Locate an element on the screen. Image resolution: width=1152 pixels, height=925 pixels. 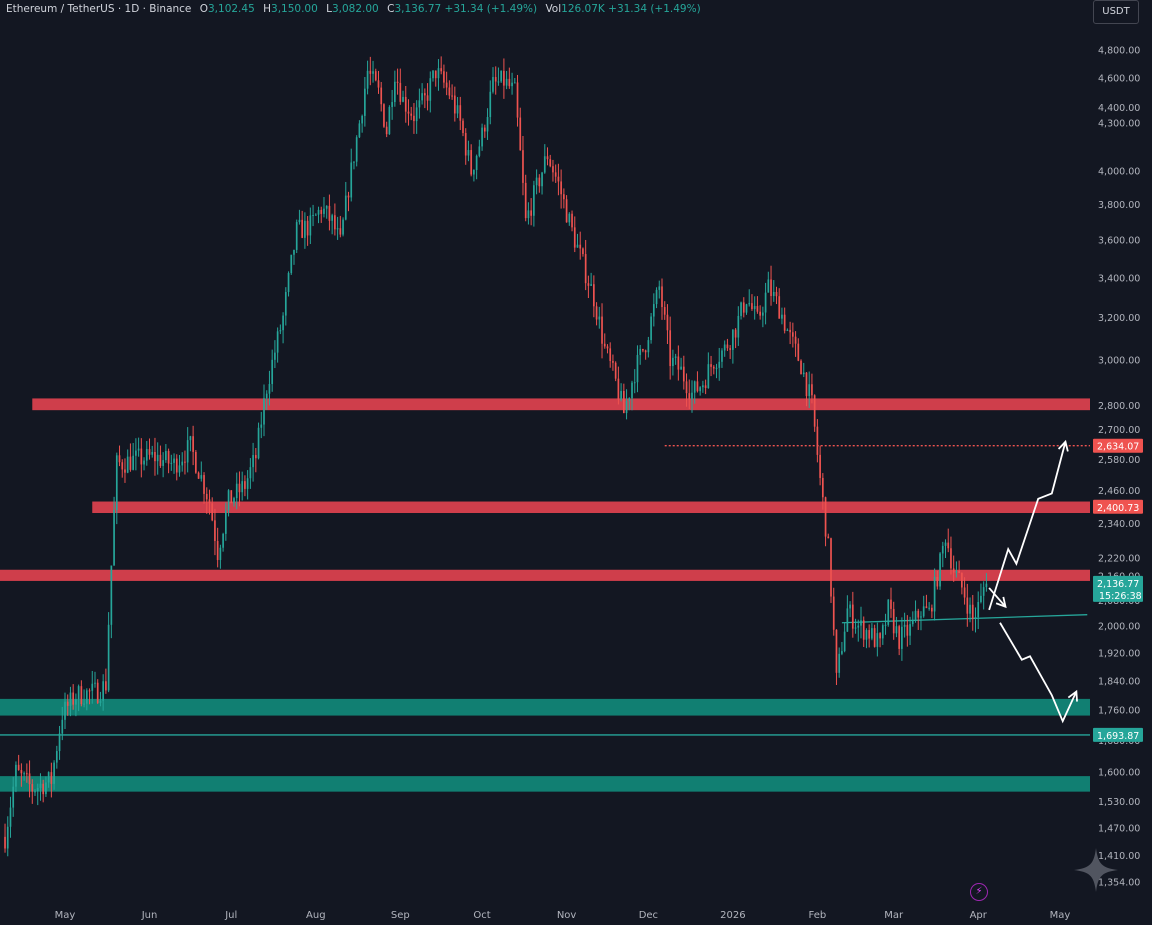
symbol-title: Ethereum / TetherUS · 1D · Binance is located at coordinates (99, 9).